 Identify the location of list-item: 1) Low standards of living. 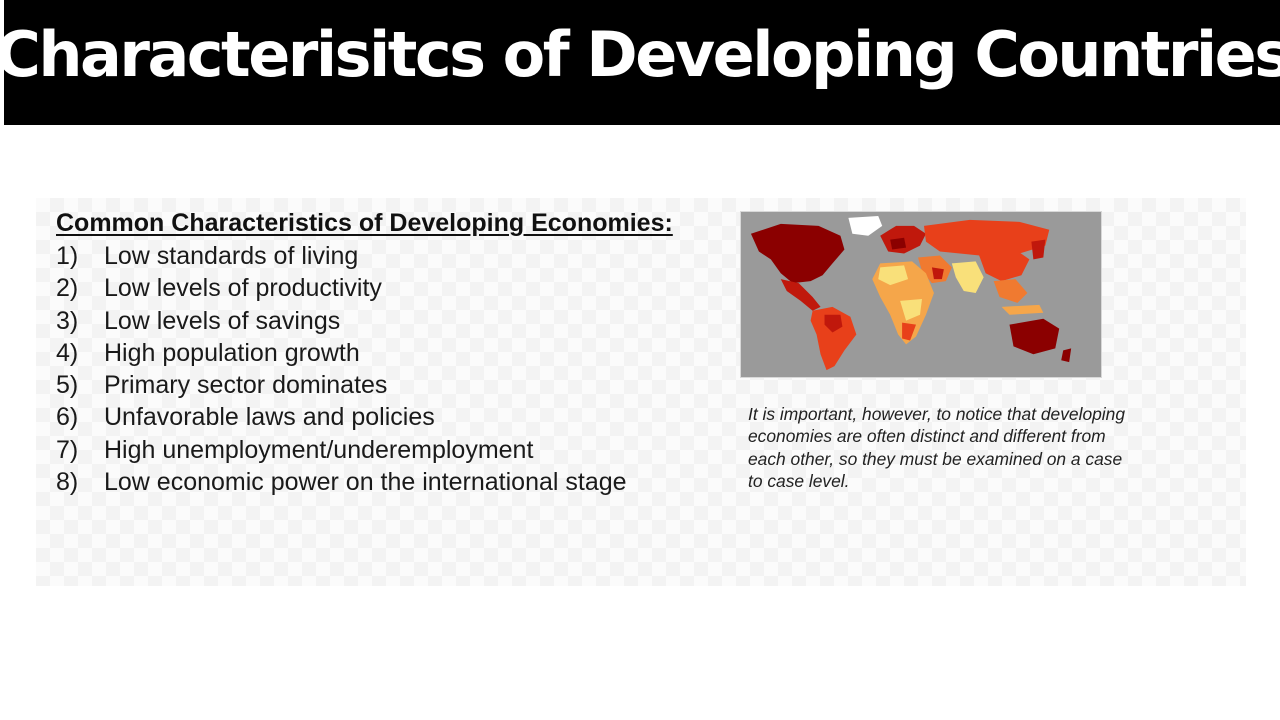
(207, 256).